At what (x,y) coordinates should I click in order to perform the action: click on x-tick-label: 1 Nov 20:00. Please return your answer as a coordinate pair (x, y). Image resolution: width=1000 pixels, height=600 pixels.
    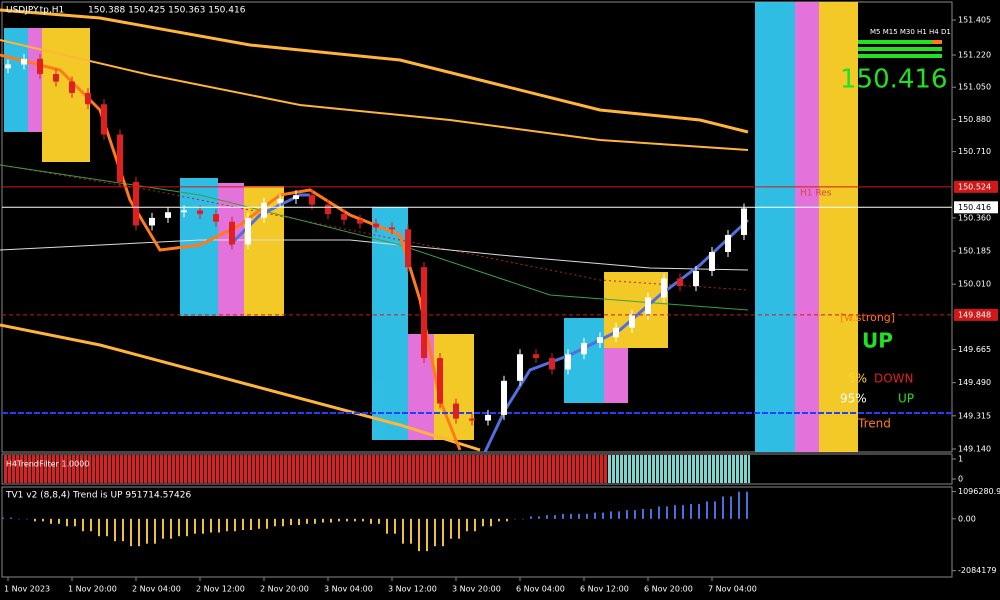
    Looking at the image, I should click on (92, 589).